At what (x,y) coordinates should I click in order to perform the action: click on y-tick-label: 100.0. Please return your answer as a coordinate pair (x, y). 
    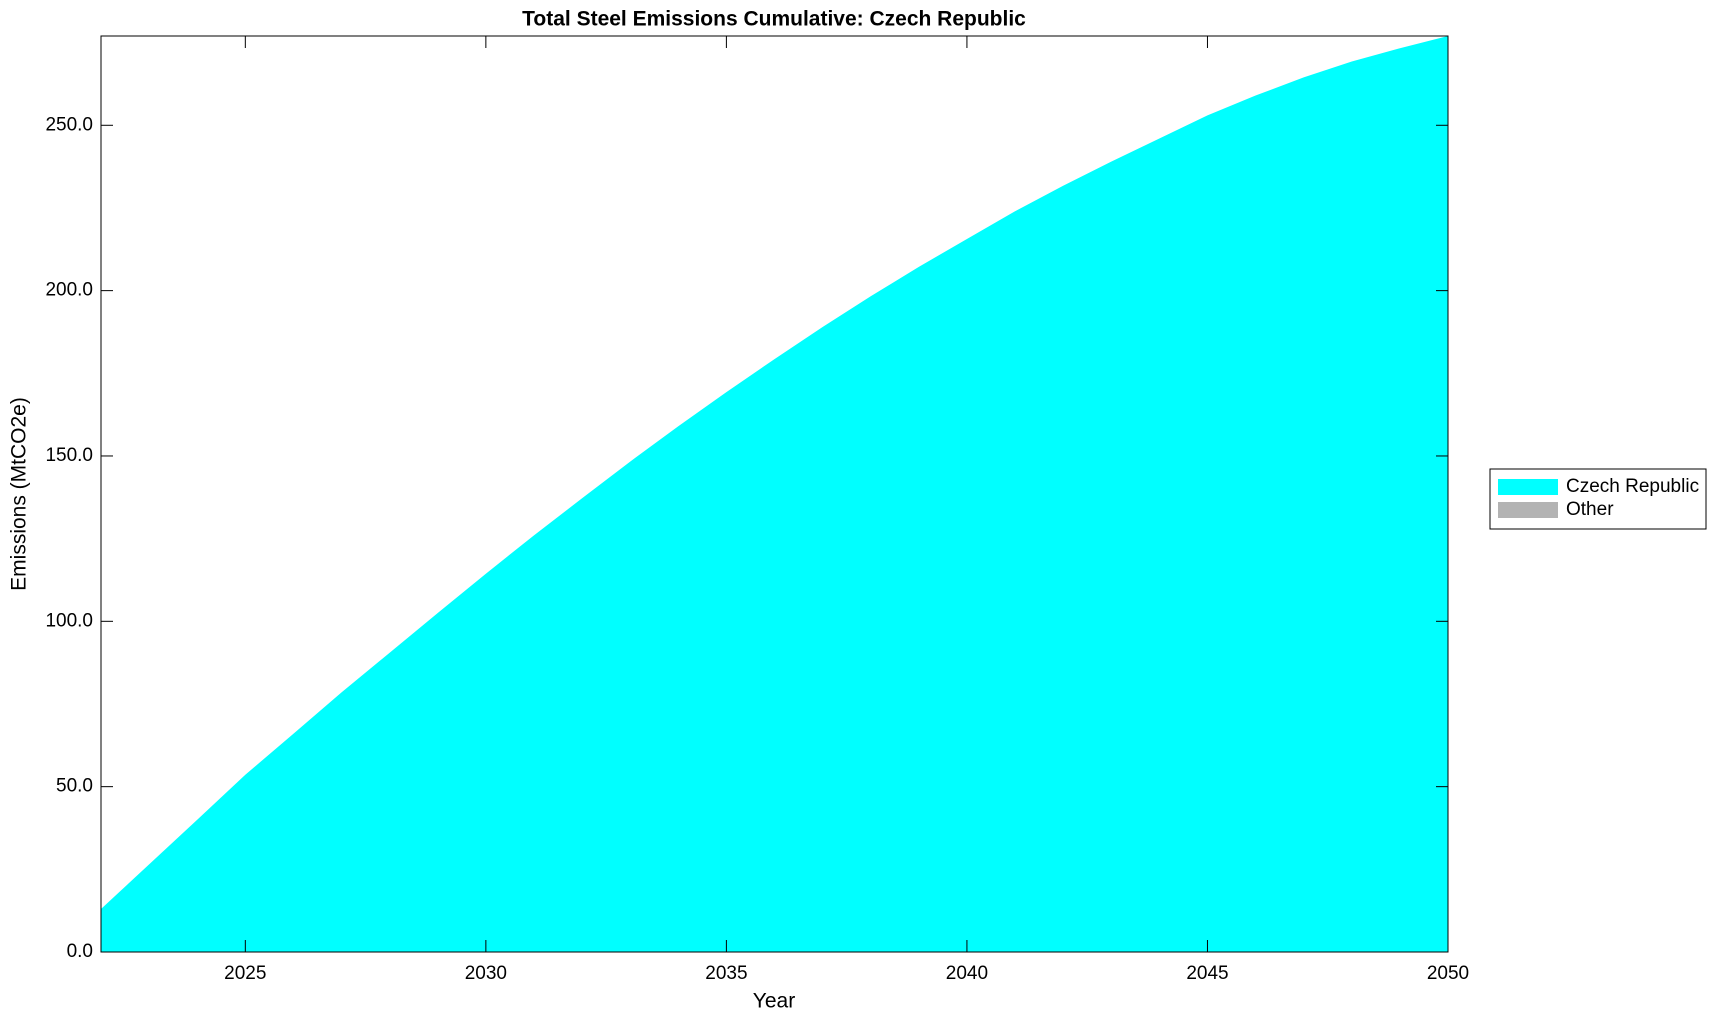
    Looking at the image, I should click on (69, 620).